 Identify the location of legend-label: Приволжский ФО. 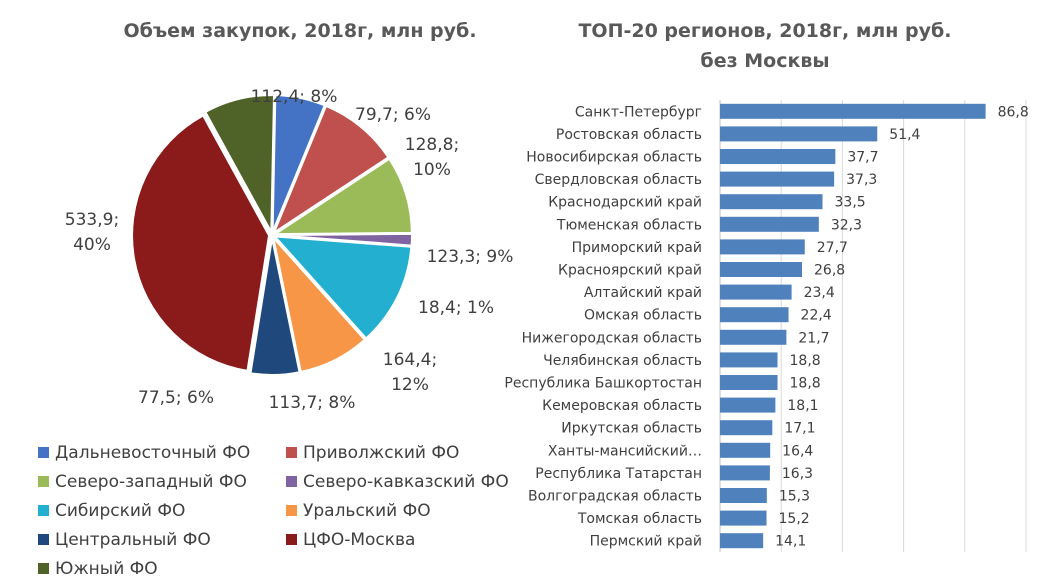
(381, 452).